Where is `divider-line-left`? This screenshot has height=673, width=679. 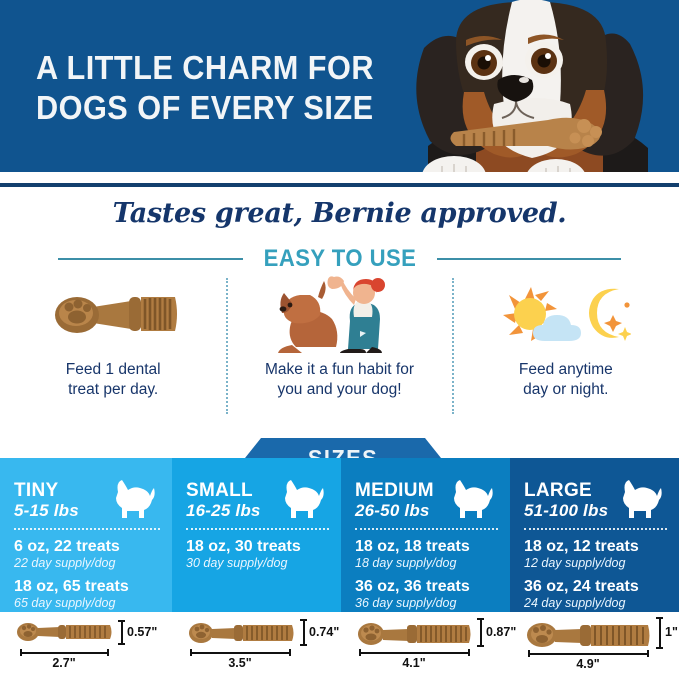 divider-line-left is located at coordinates (150, 259).